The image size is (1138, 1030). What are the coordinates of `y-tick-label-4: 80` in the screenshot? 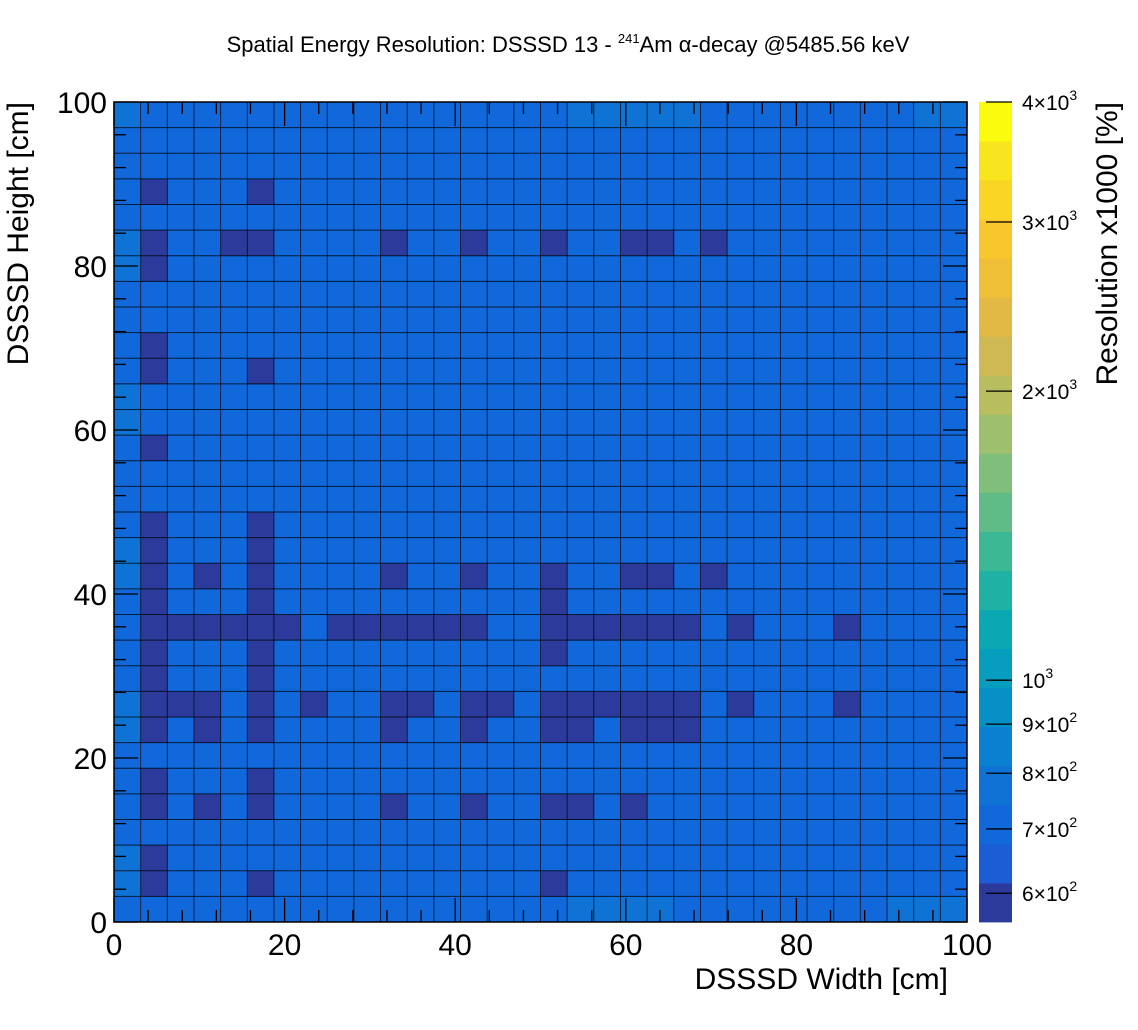 It's located at (90, 267).